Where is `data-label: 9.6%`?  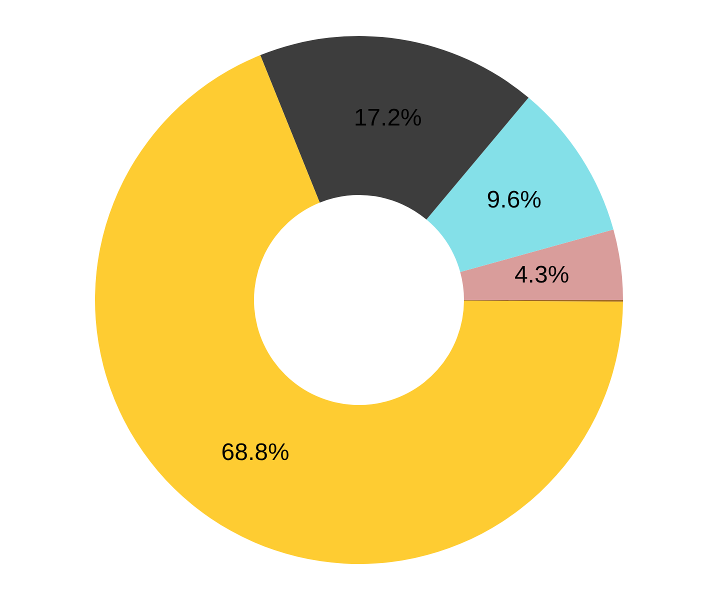
data-label: 9.6% is located at coordinates (514, 200).